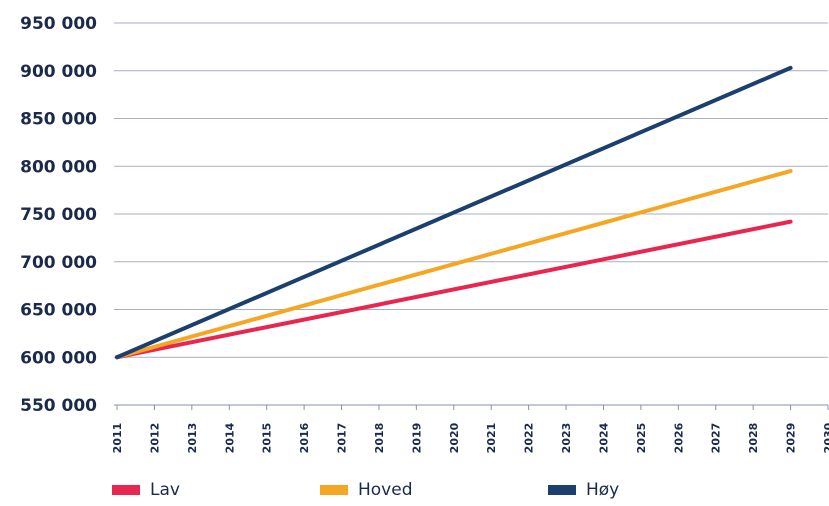 This screenshot has width=829, height=506. What do you see at coordinates (566, 438) in the screenshot?
I see `x-tick-label: 2023` at bounding box center [566, 438].